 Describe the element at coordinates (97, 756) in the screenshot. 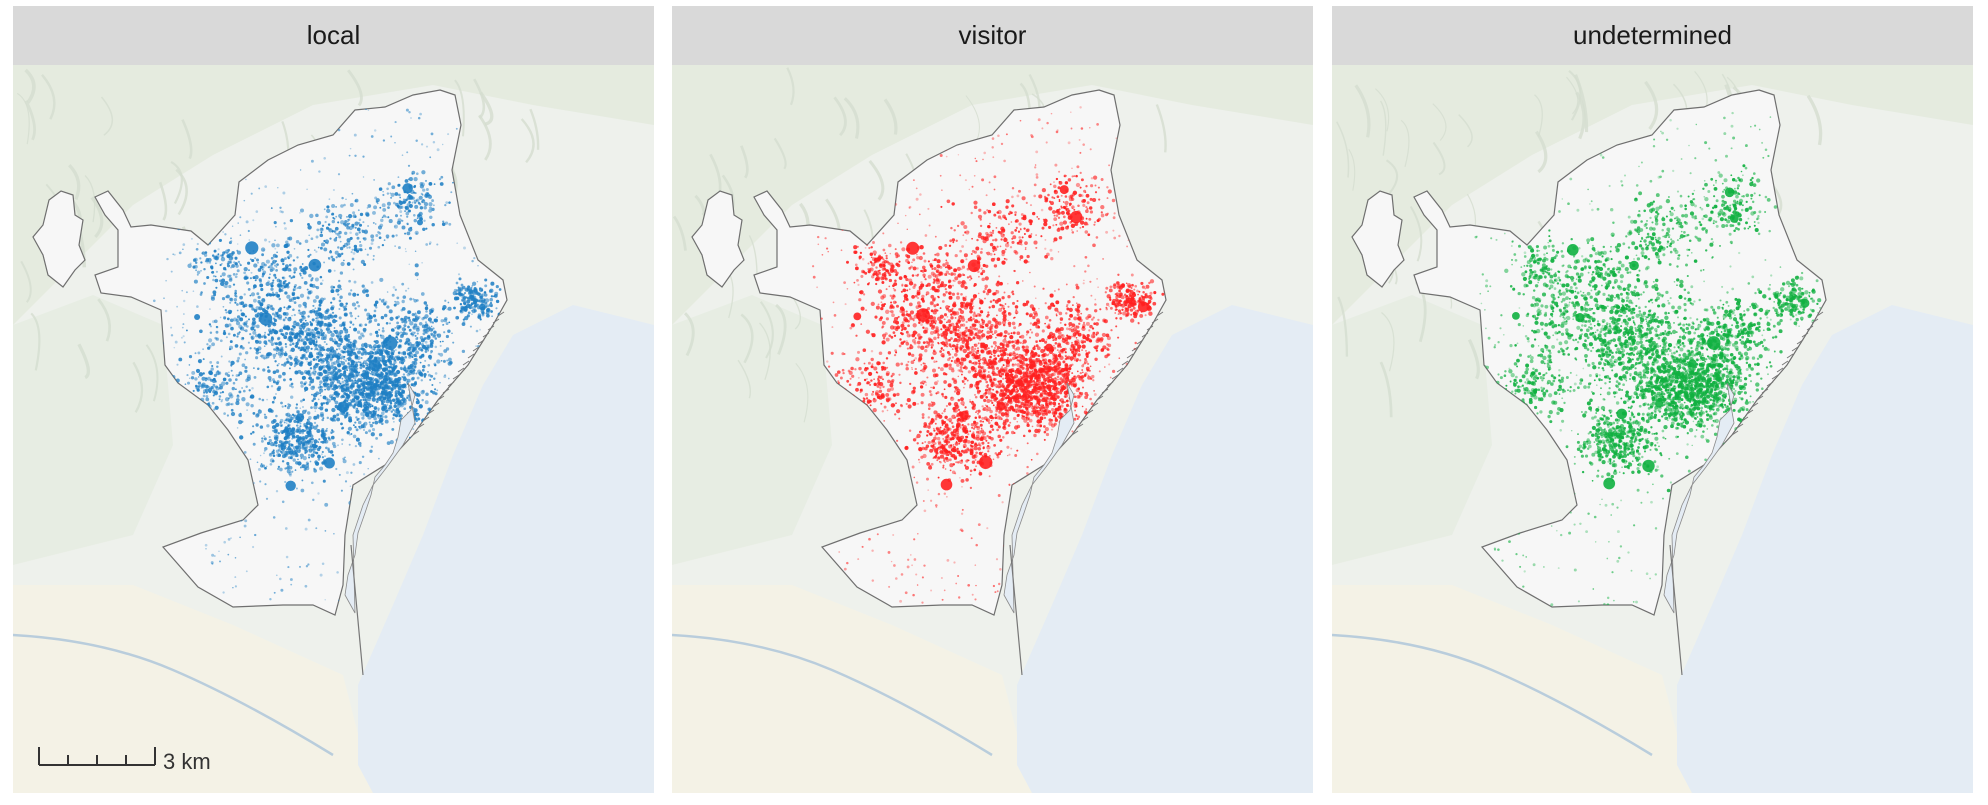

I see `scale-bar` at that location.